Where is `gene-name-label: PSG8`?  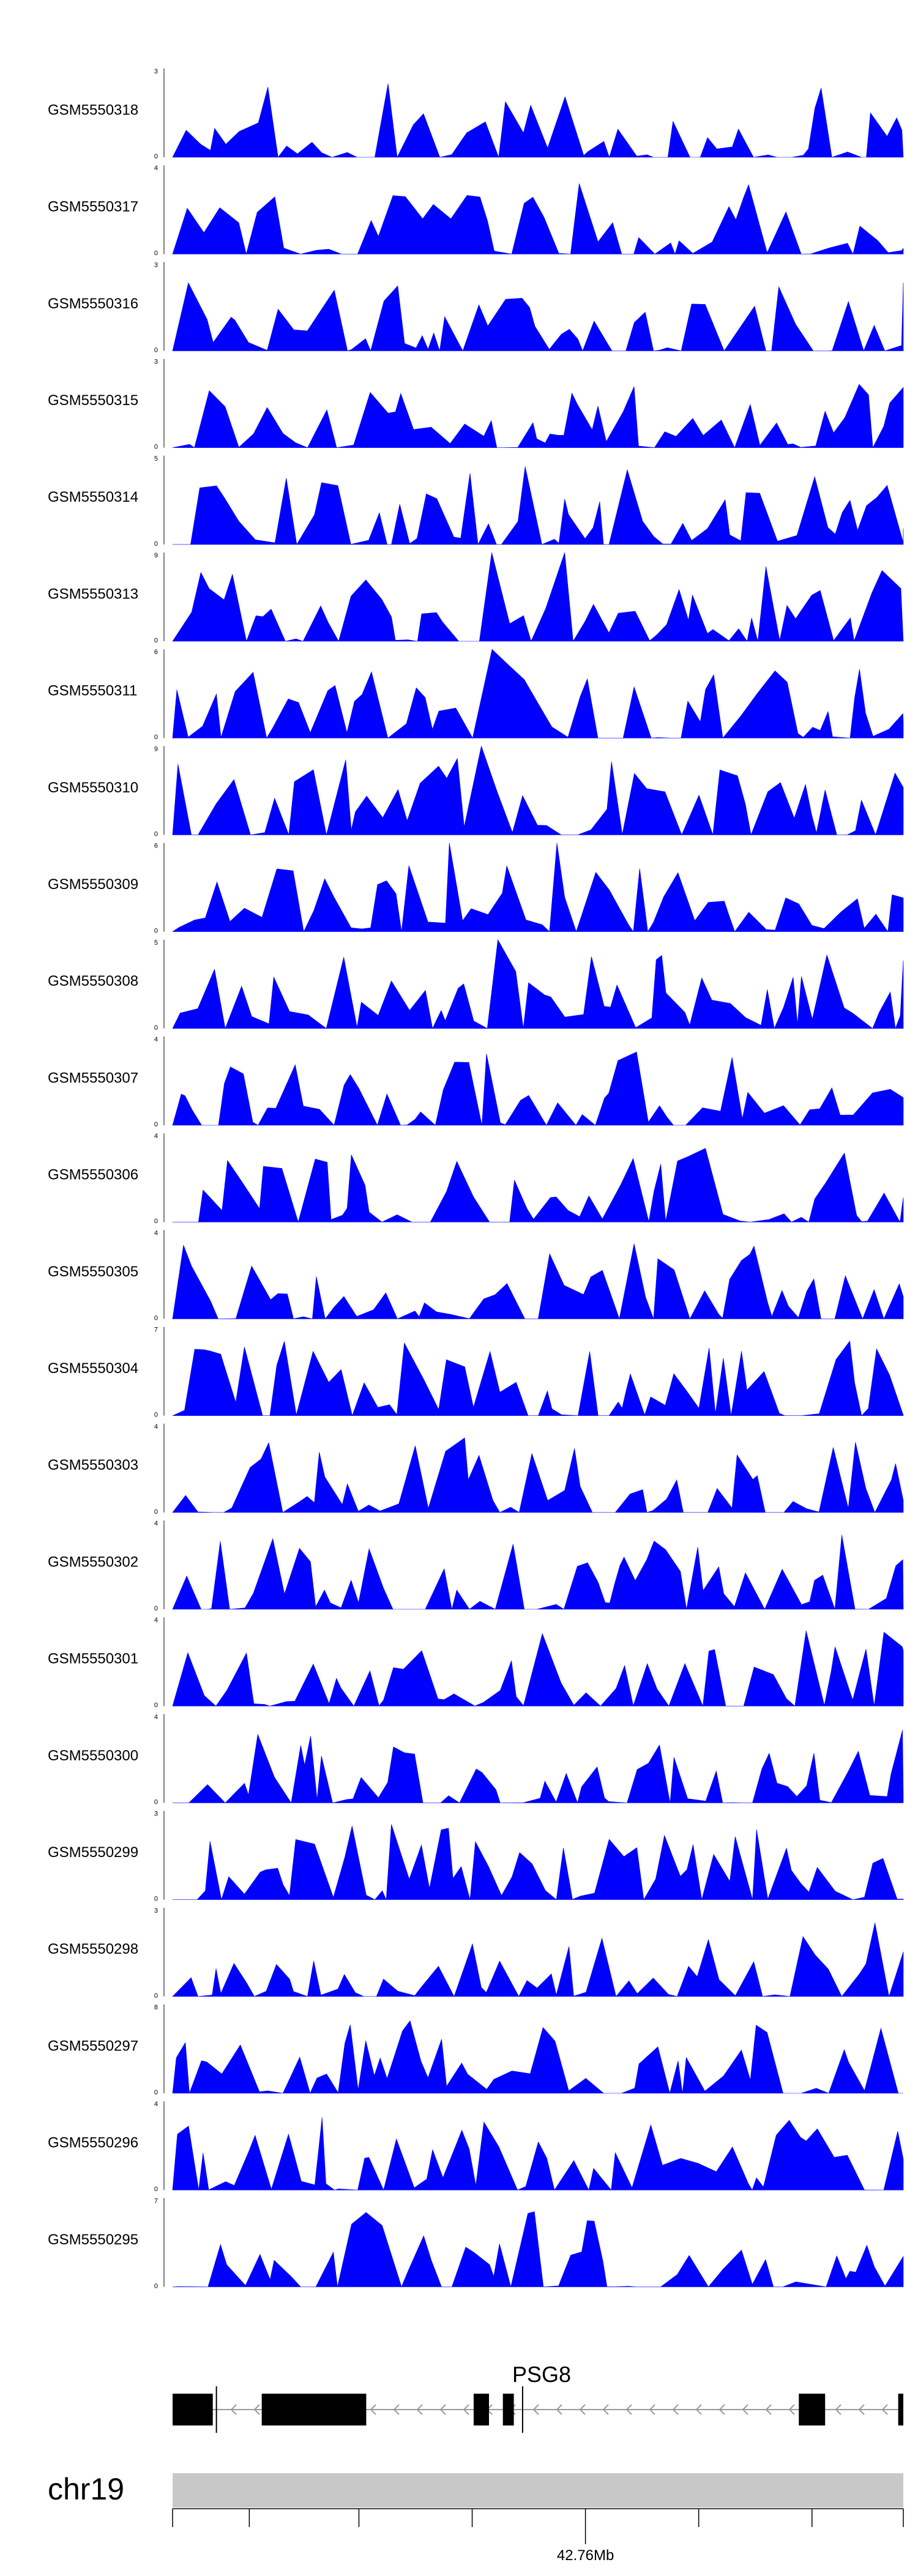 gene-name-label: PSG8 is located at coordinates (541, 2375).